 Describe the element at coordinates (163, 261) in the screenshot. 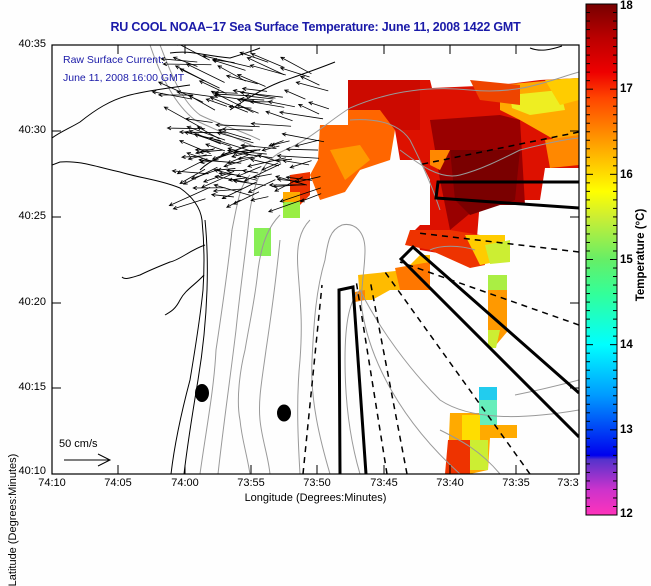

I see `river` at that location.